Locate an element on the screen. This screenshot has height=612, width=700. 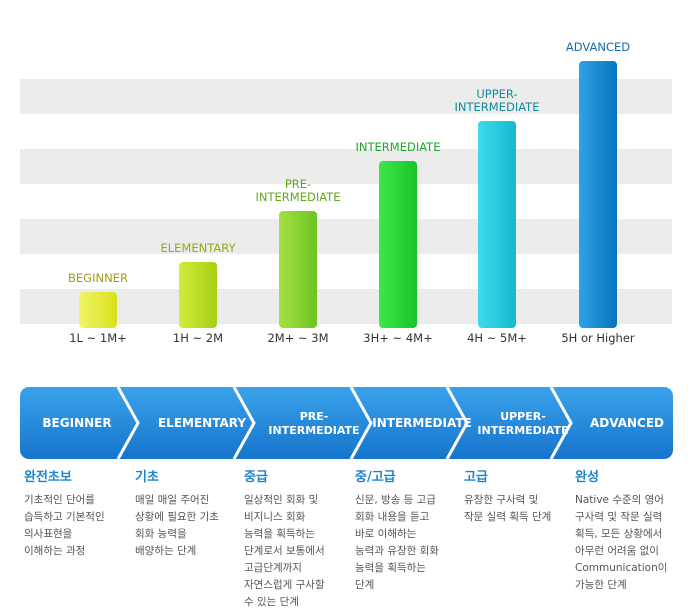
level-description-text: 기초적인 단어를 습득하고 기본적인 의사표현을 이해하는 과정 is located at coordinates (64, 525).